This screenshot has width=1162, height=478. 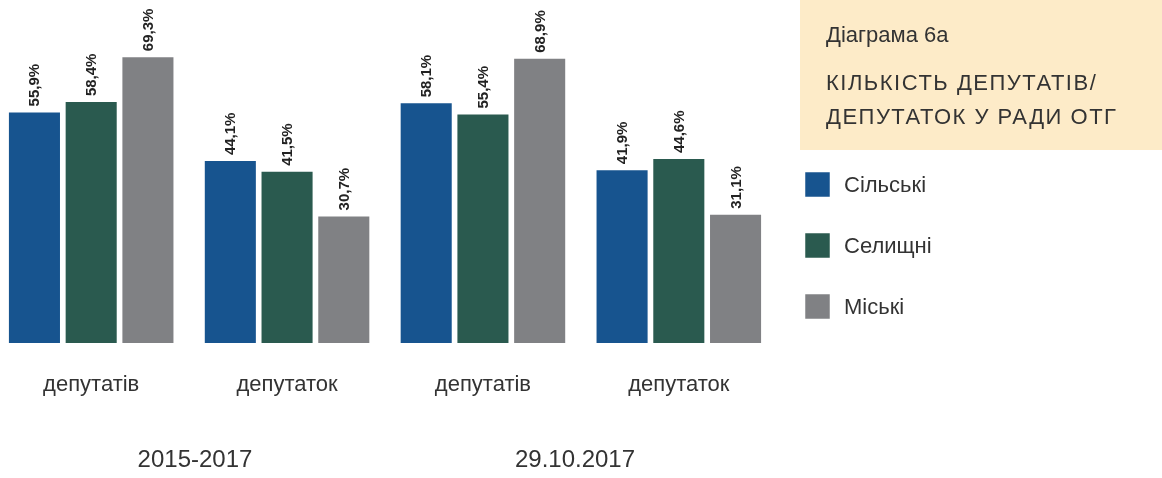 I want to click on text: Діаграма 6а, so click(x=888, y=35).